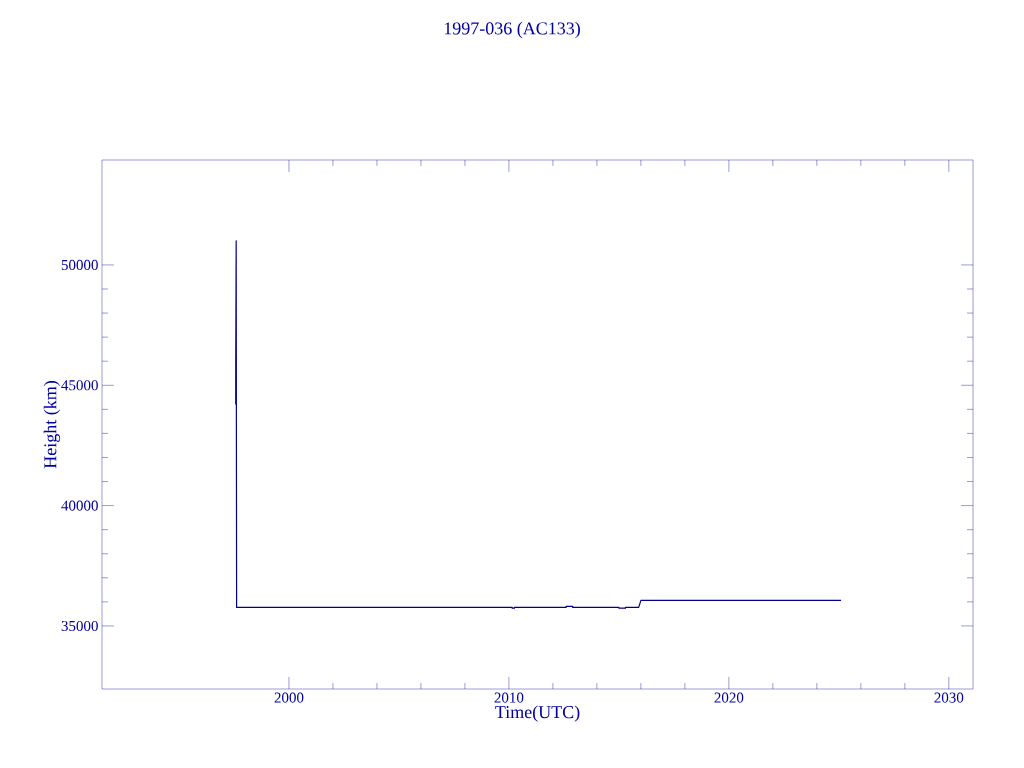  Describe the element at coordinates (289, 697) in the screenshot. I see `x-tick-label: 2000` at that location.